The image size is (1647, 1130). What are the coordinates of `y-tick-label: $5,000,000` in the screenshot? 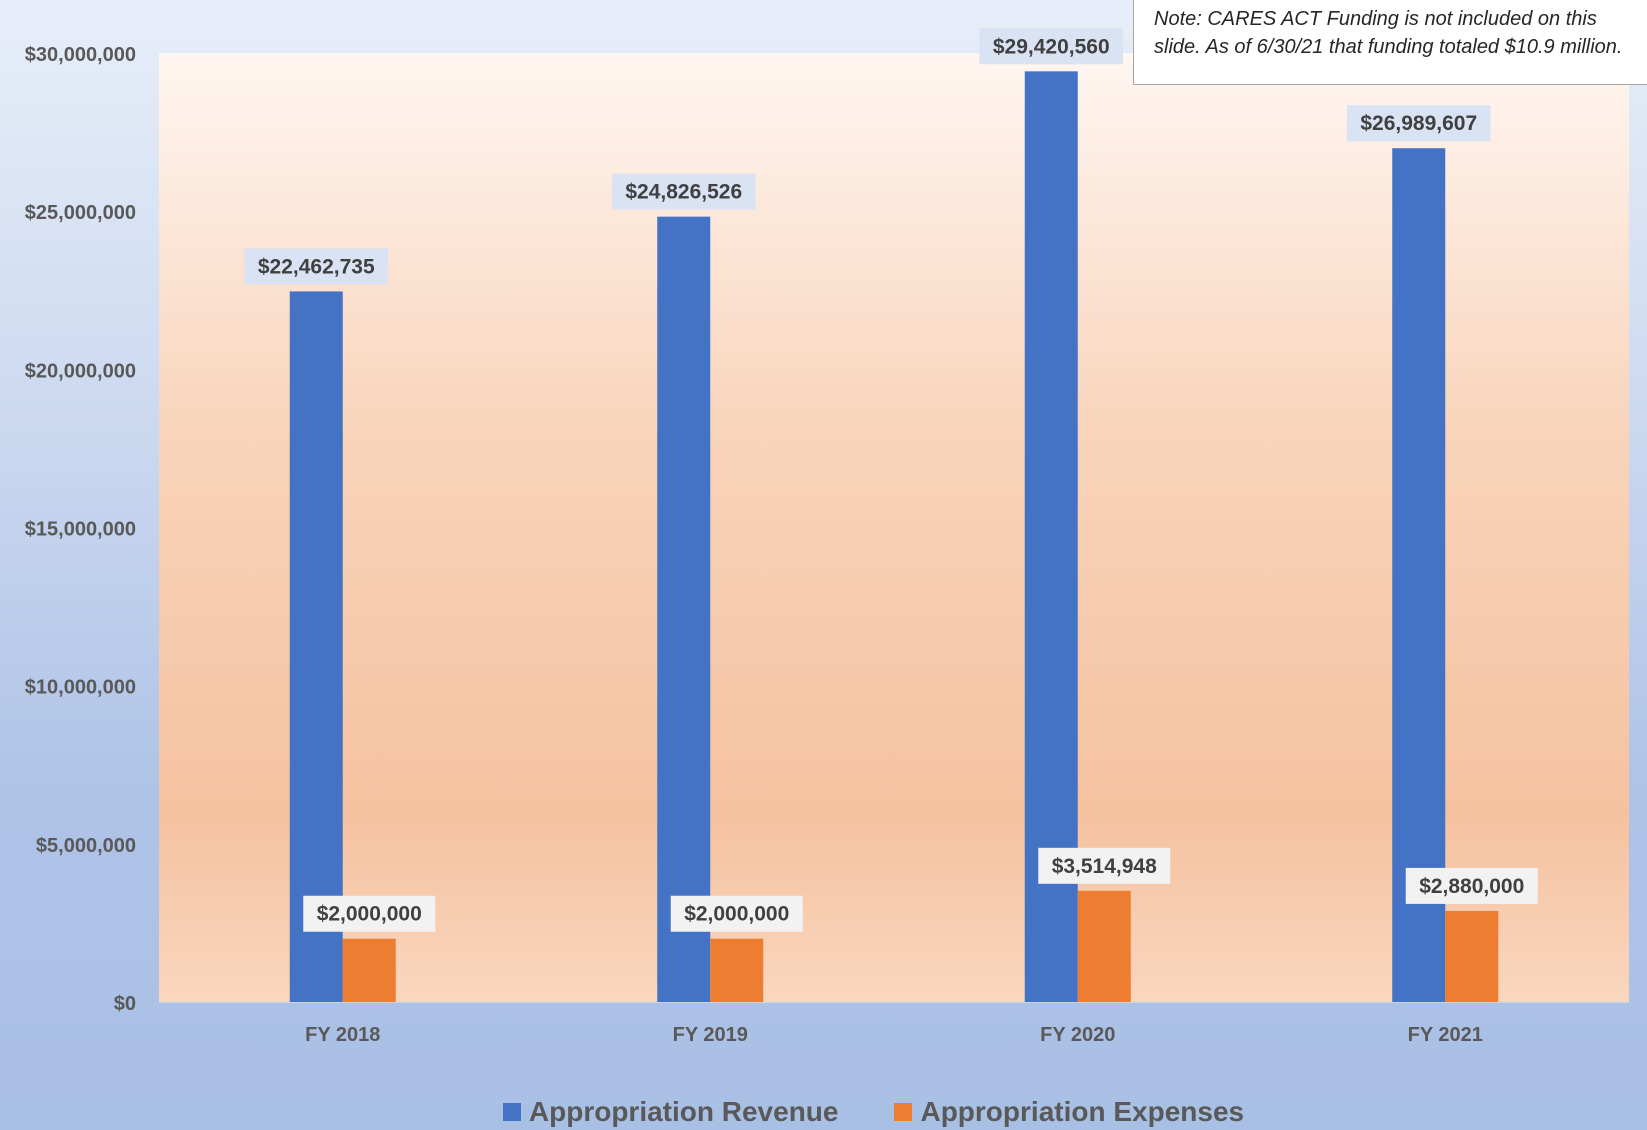 It's located at (86, 846).